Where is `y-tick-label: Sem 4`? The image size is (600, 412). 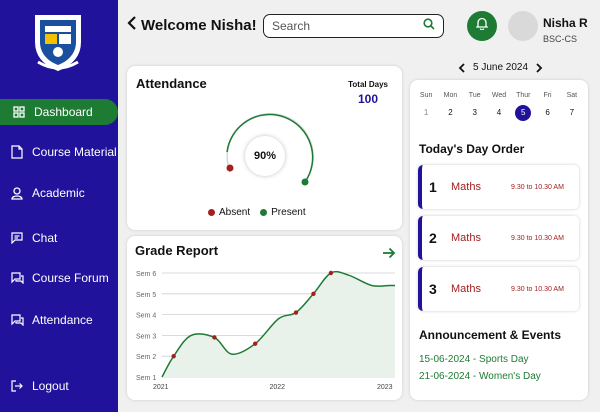 y-tick-label: Sem 4 is located at coordinates (146, 316).